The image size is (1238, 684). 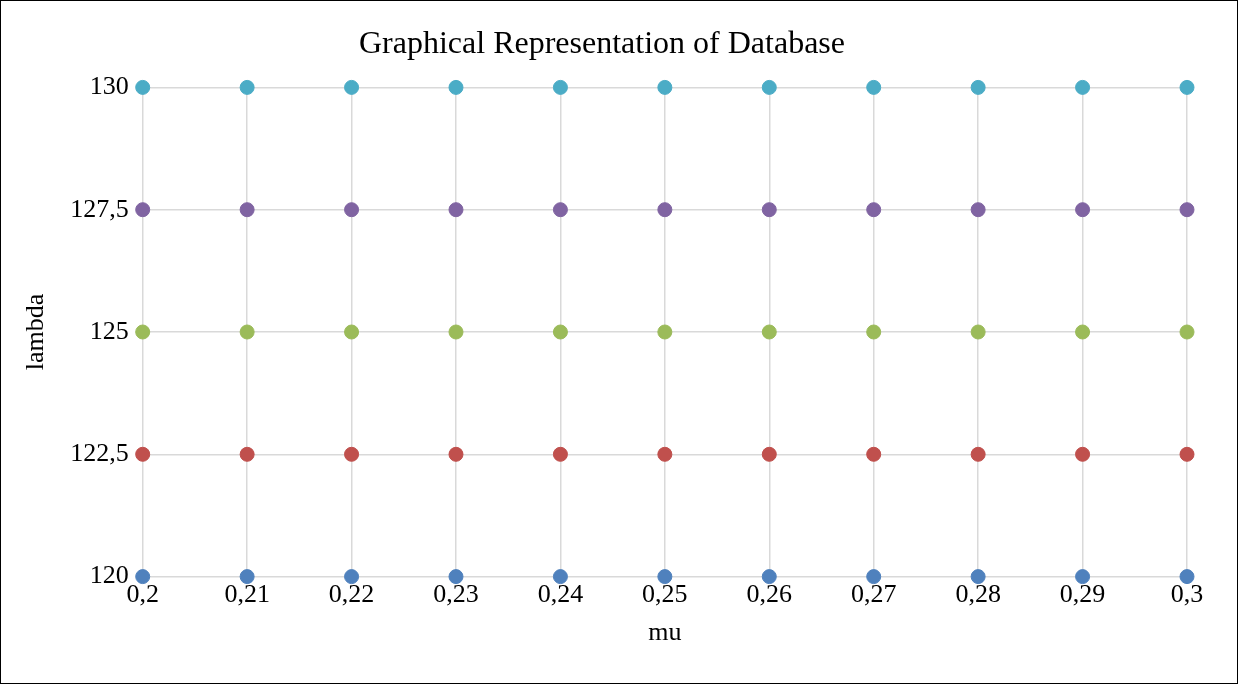 I want to click on y-tick-label: 122,5, so click(x=99, y=453).